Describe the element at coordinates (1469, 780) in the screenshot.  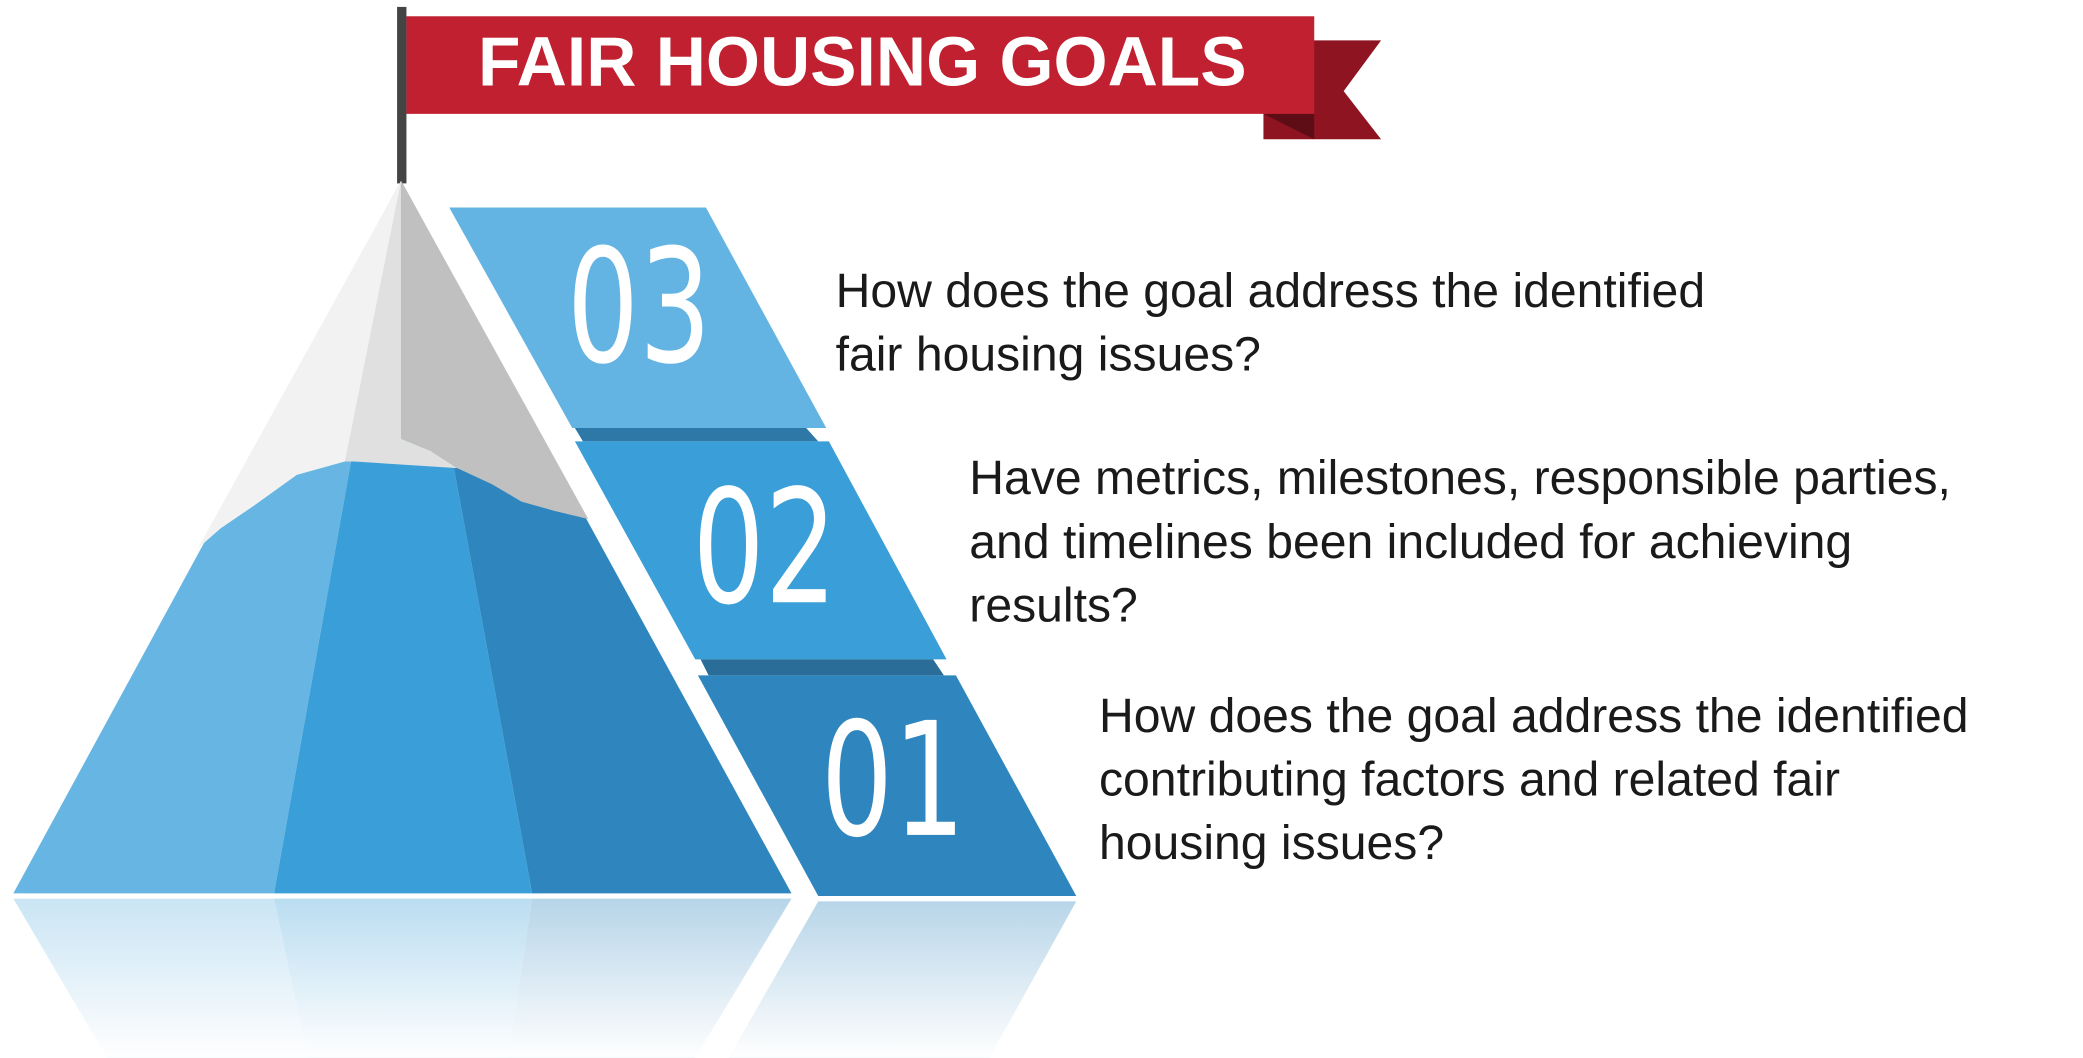
I see `step-question: contributing factors and related fair` at that location.